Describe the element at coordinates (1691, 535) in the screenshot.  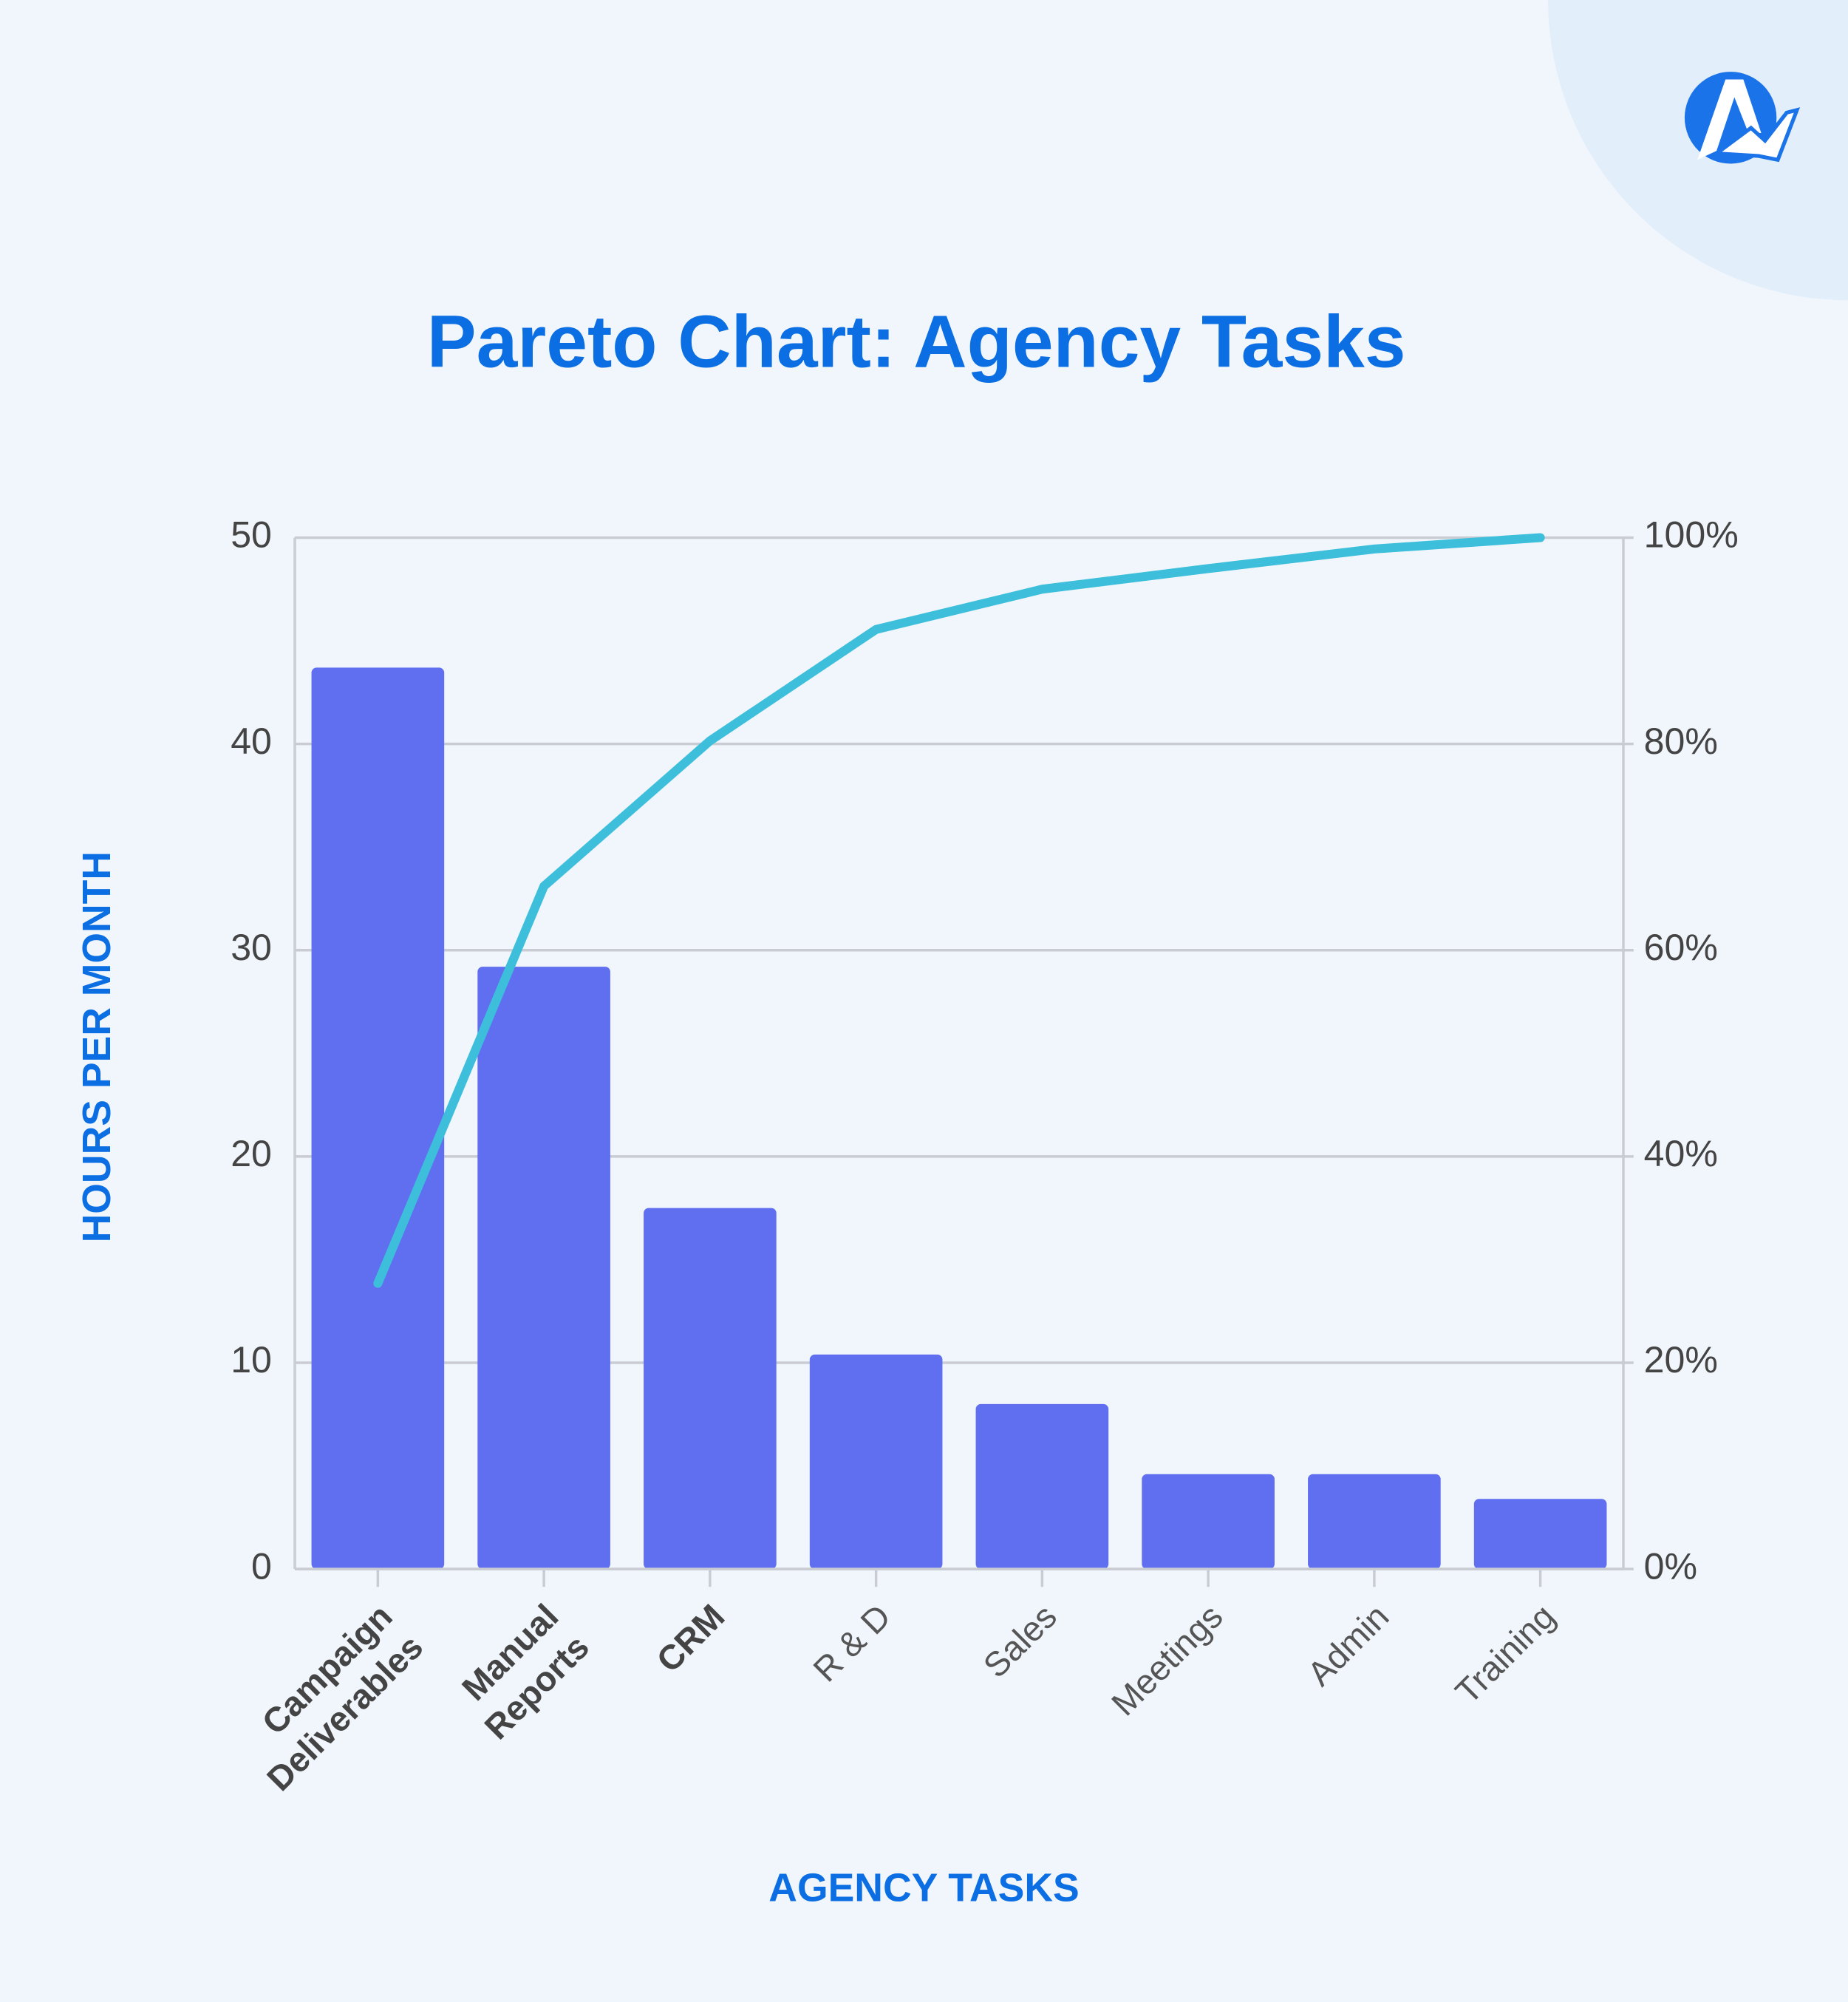
I see `y2-tick-label: 100%` at that location.